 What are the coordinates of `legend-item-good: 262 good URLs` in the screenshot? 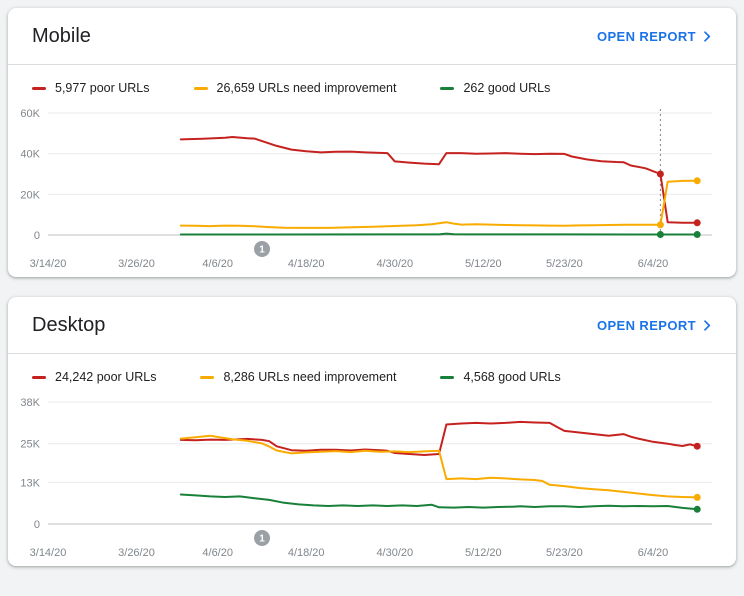 It's located at (495, 88).